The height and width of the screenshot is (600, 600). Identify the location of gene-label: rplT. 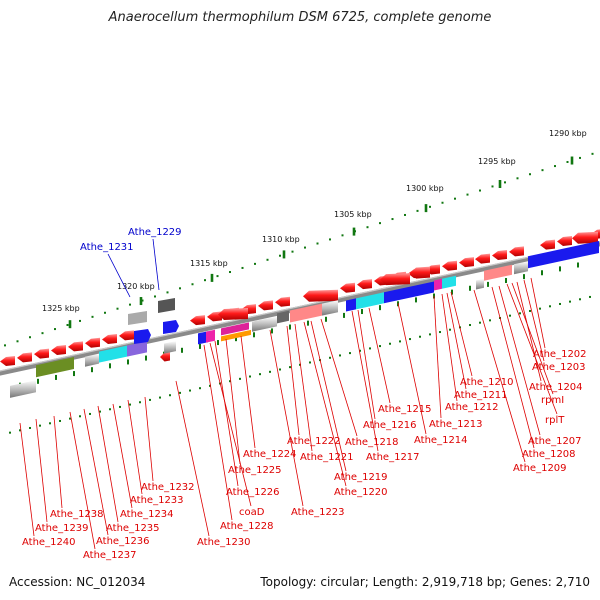
(555, 420).